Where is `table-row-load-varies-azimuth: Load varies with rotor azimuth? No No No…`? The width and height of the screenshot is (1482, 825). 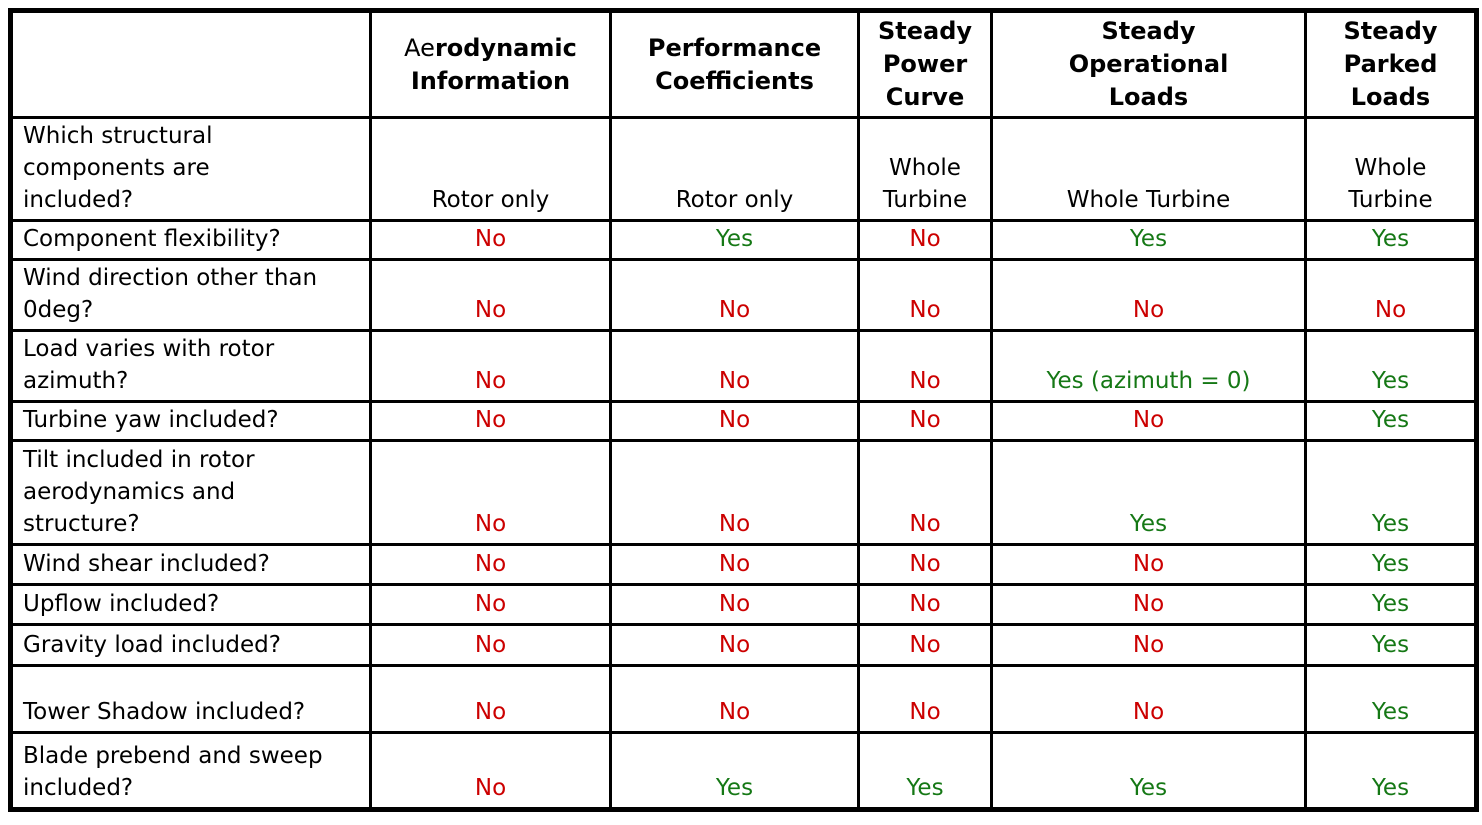
table-row-load-varies-azimuth: Load varies with rotor azimuth? No No No… is located at coordinates (743, 366).